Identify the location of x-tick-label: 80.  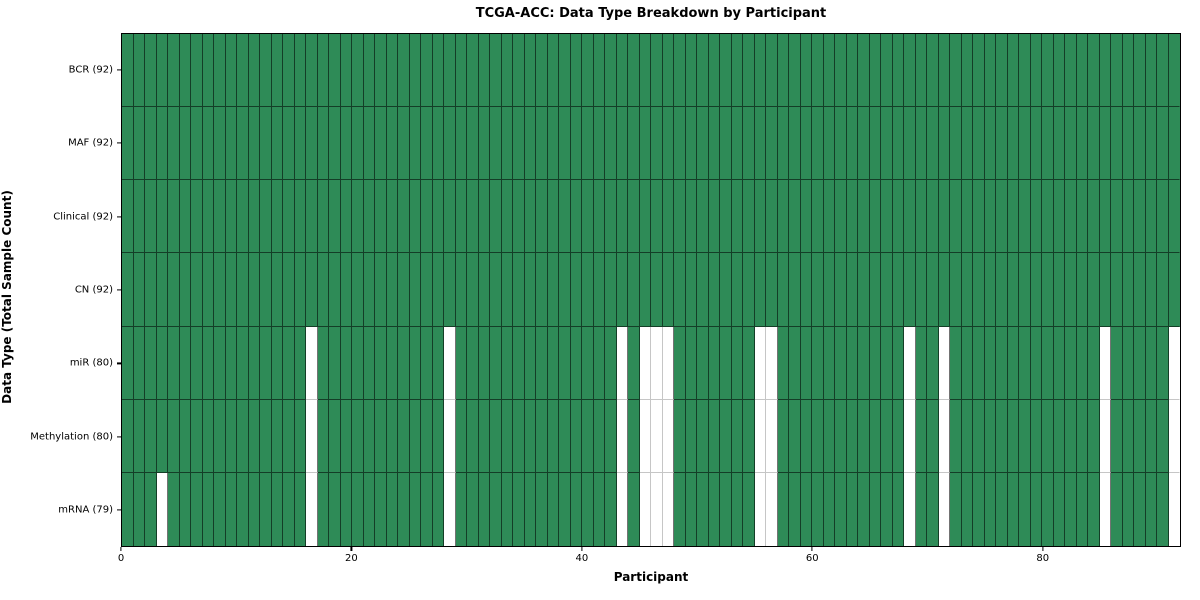
(1043, 558).